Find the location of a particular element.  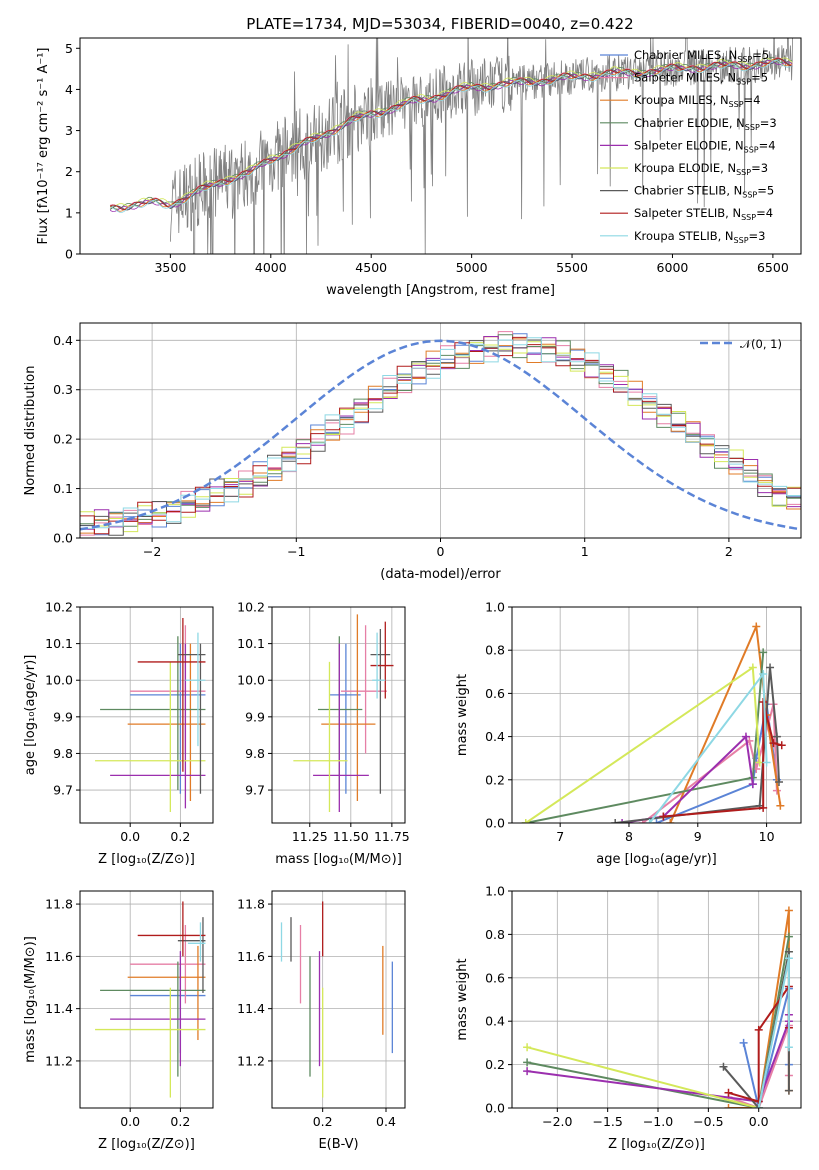

legend-label-kroupa_miles: Kroupa MILES, NSSP=4 is located at coordinates (697, 101).